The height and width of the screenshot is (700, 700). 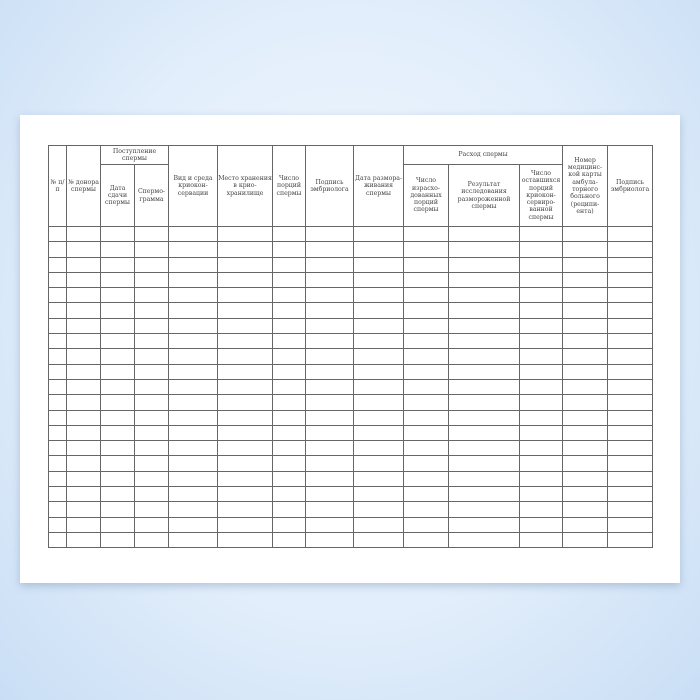 What do you see at coordinates (426, 195) in the screenshot?
I see `header-used-portions: Число израсхо-дованных порций спермы` at bounding box center [426, 195].